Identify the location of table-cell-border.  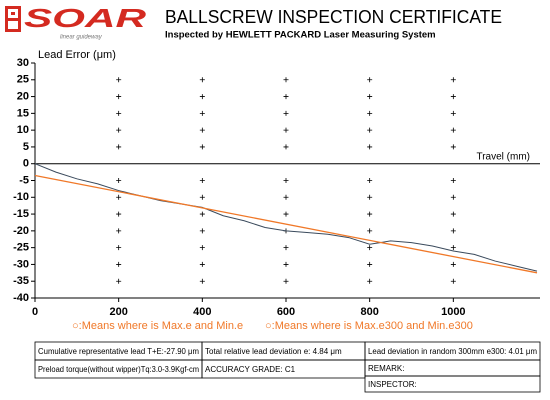
(452, 384).